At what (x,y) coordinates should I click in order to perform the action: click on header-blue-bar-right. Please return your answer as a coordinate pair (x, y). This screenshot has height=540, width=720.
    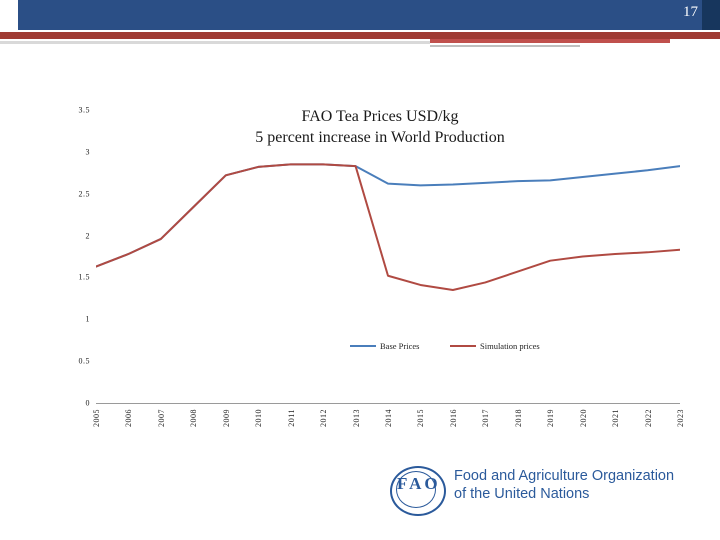
    Looking at the image, I should click on (711, 15).